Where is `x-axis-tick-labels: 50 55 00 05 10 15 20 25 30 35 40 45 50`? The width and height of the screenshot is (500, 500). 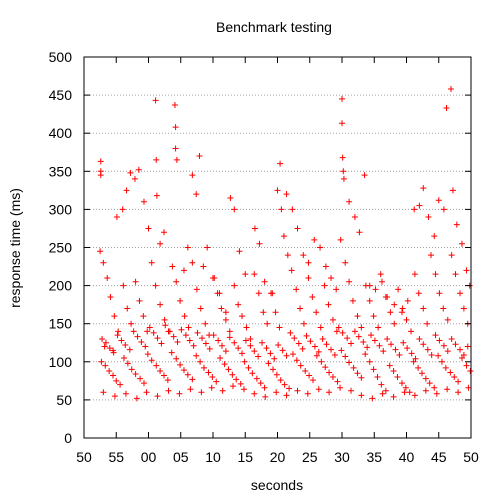 x-axis-tick-labels: 50 55 00 05 10 15 20 25 30 35 40 45 50 is located at coordinates (277, 457).